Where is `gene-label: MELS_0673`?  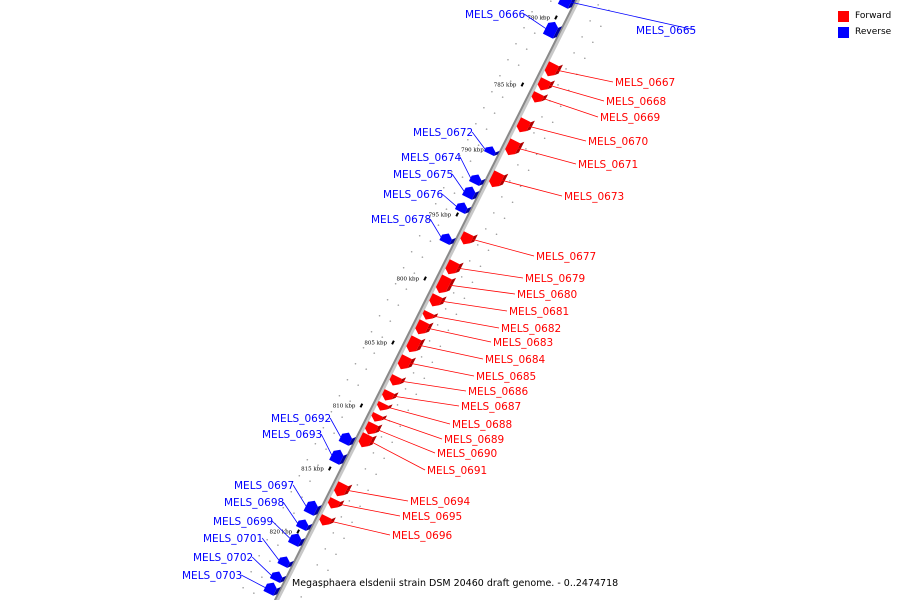
gene-label: MELS_0673 is located at coordinates (594, 197).